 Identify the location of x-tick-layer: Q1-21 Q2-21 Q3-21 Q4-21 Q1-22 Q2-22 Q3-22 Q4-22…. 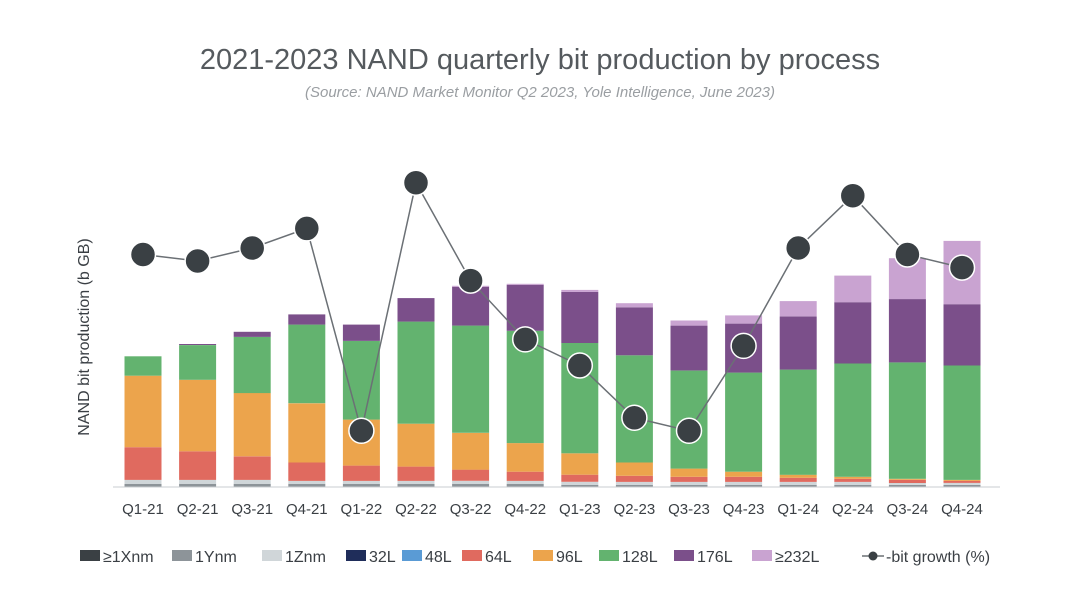
(552, 509).